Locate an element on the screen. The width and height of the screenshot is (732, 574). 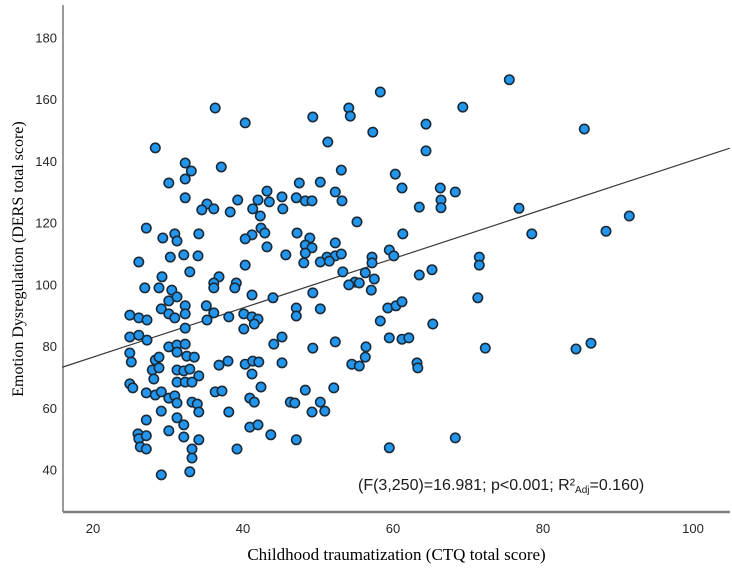
y-tick-label: 100 is located at coordinates (46, 284).